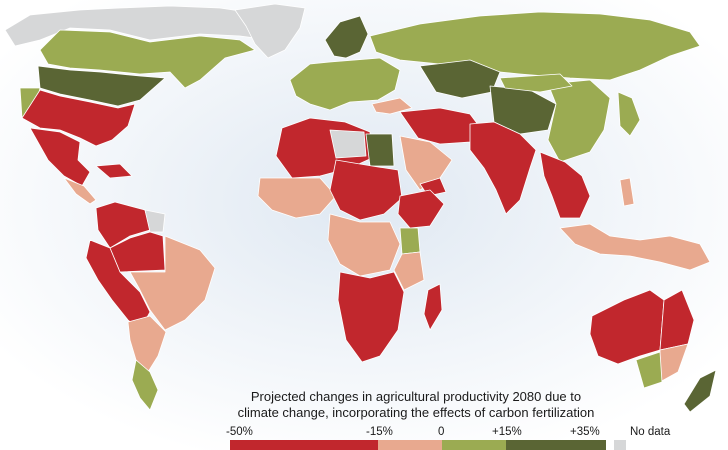  Describe the element at coordinates (345, 84) in the screenshot. I see `region-europe` at that location.